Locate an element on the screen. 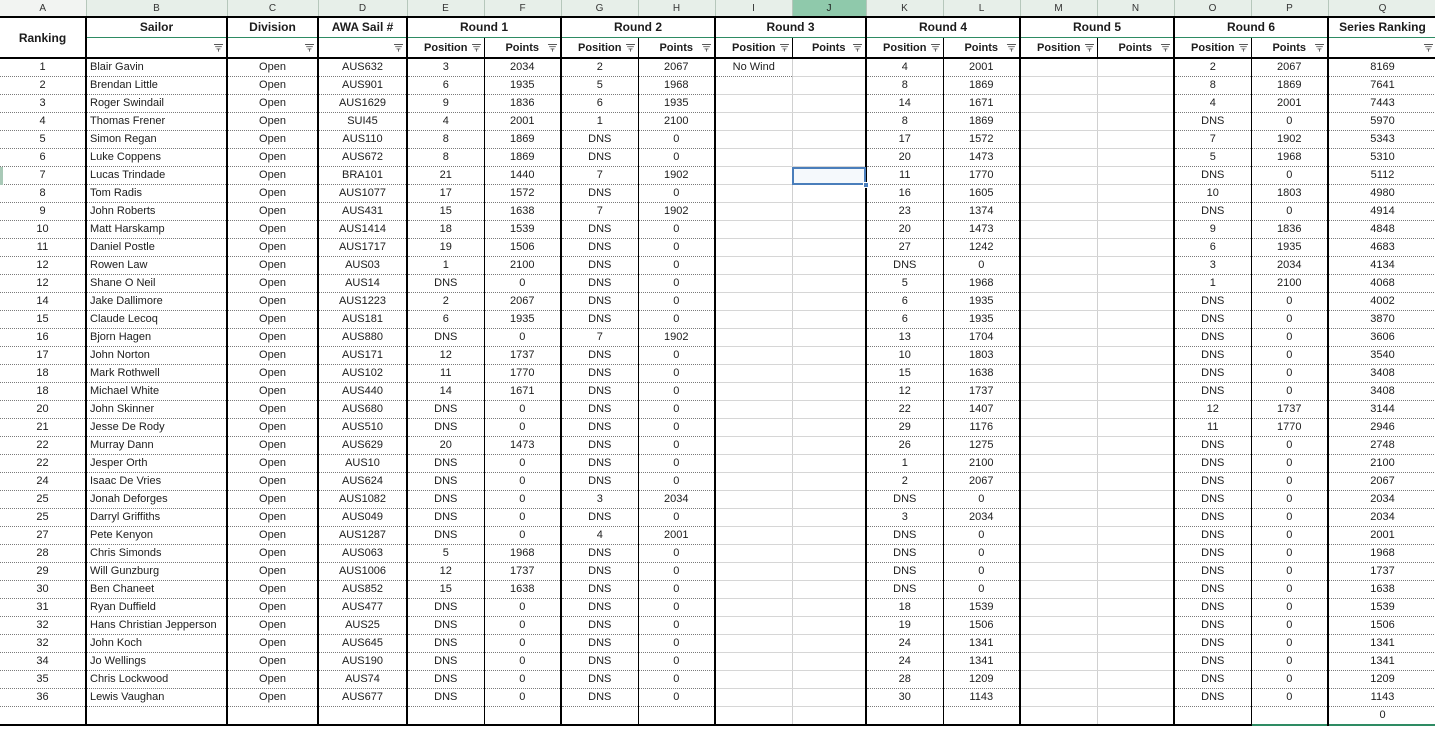  cell-ranking: 11 is located at coordinates (43, 247).